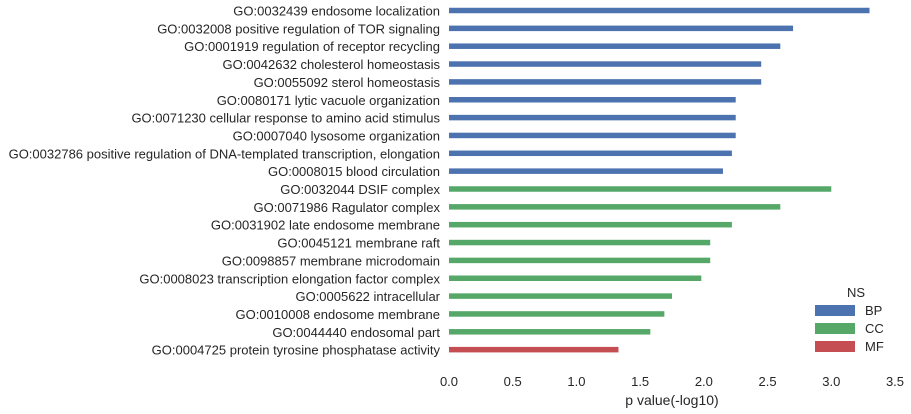  I want to click on legend-label: CC, so click(874, 328).